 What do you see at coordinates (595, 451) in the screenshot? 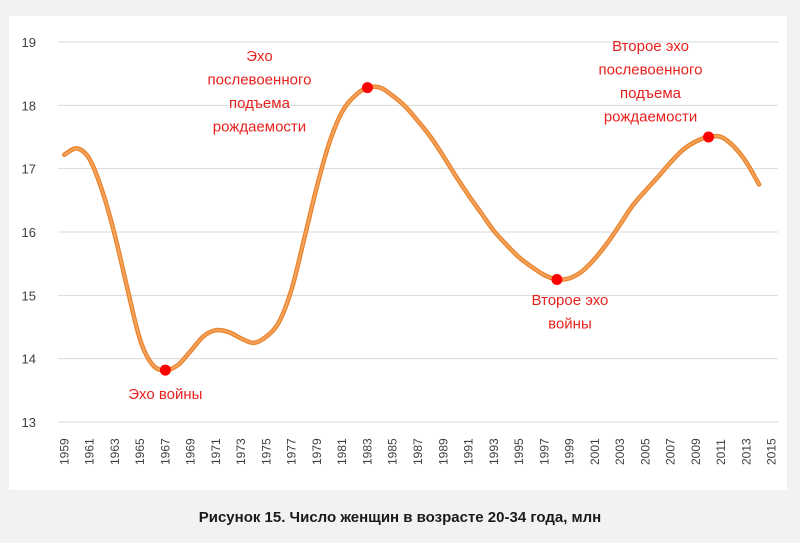
I see `x-tick-label: 2001` at bounding box center [595, 451].